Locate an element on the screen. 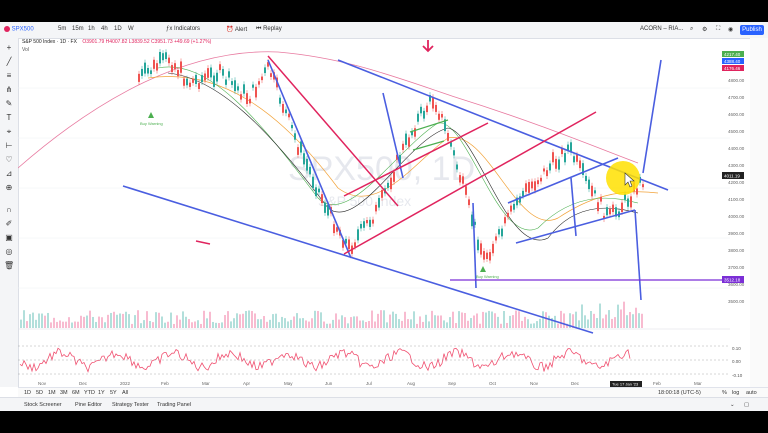 This screenshot has width=768, height=433. trendline-red-mid is located at coordinates (416, 159).